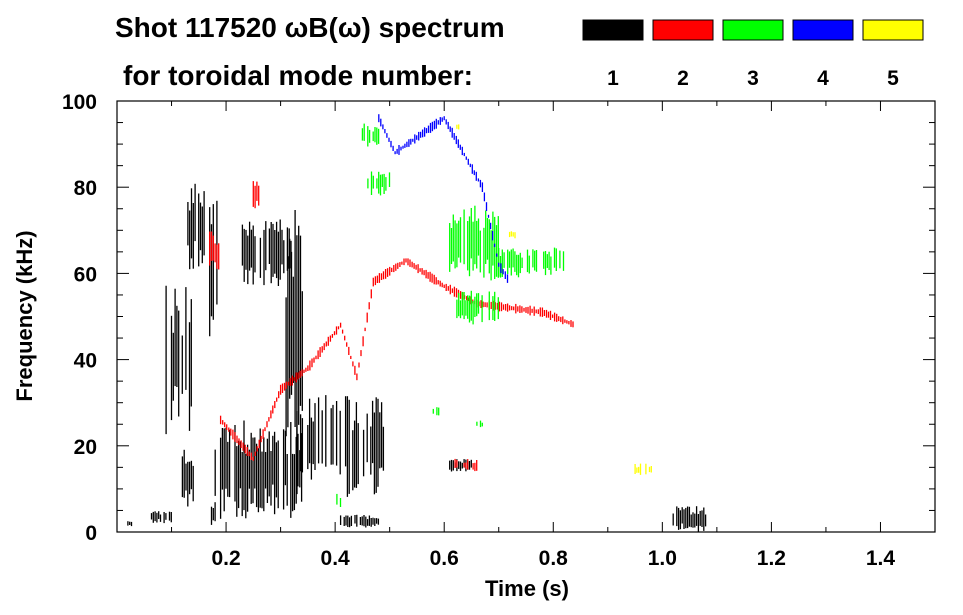 This screenshot has height=615, width=963. I want to click on x-tick-label: 0.8, so click(554, 558).